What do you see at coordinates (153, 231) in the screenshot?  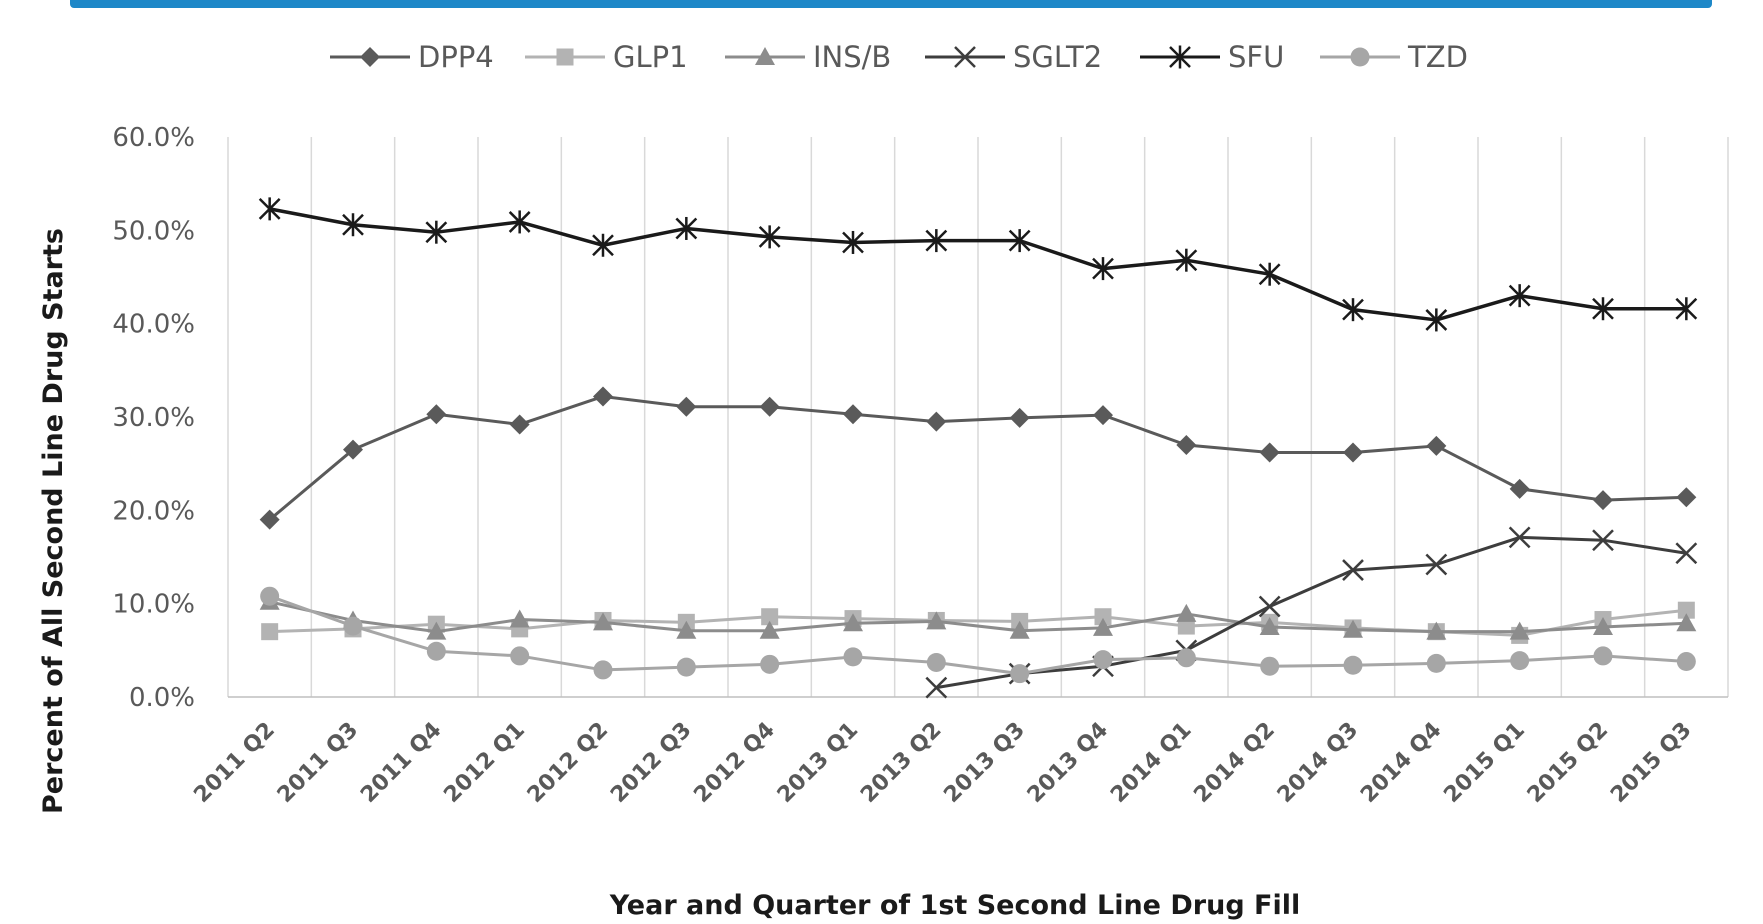 I see `y-tick-label: 50.0%` at bounding box center [153, 231].